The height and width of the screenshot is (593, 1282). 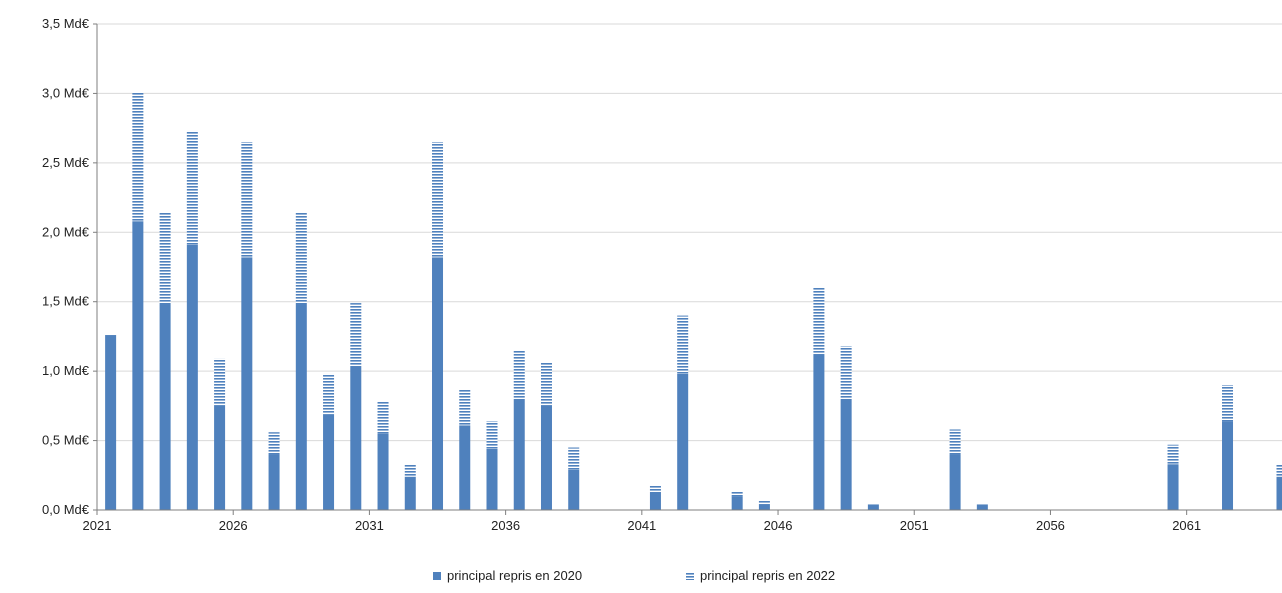 What do you see at coordinates (438, 383) in the screenshot?
I see `bar-2033-principal-2020` at bounding box center [438, 383].